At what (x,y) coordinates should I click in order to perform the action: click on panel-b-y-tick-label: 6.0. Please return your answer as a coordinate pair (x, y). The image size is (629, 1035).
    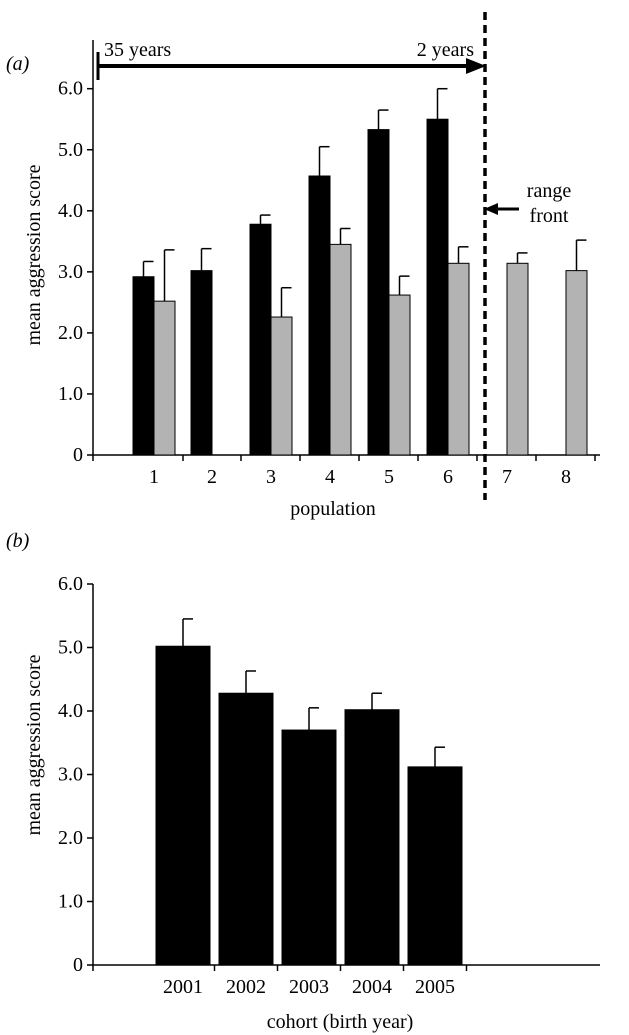
    Looking at the image, I should click on (70, 584).